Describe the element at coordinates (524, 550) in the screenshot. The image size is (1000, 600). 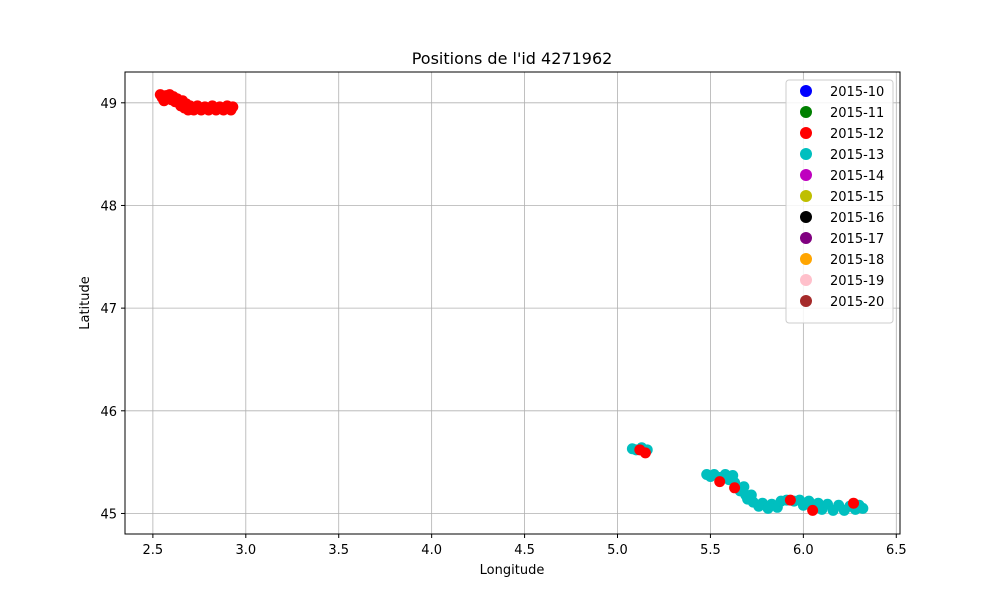
I see `x-tick-label: 4.5` at that location.